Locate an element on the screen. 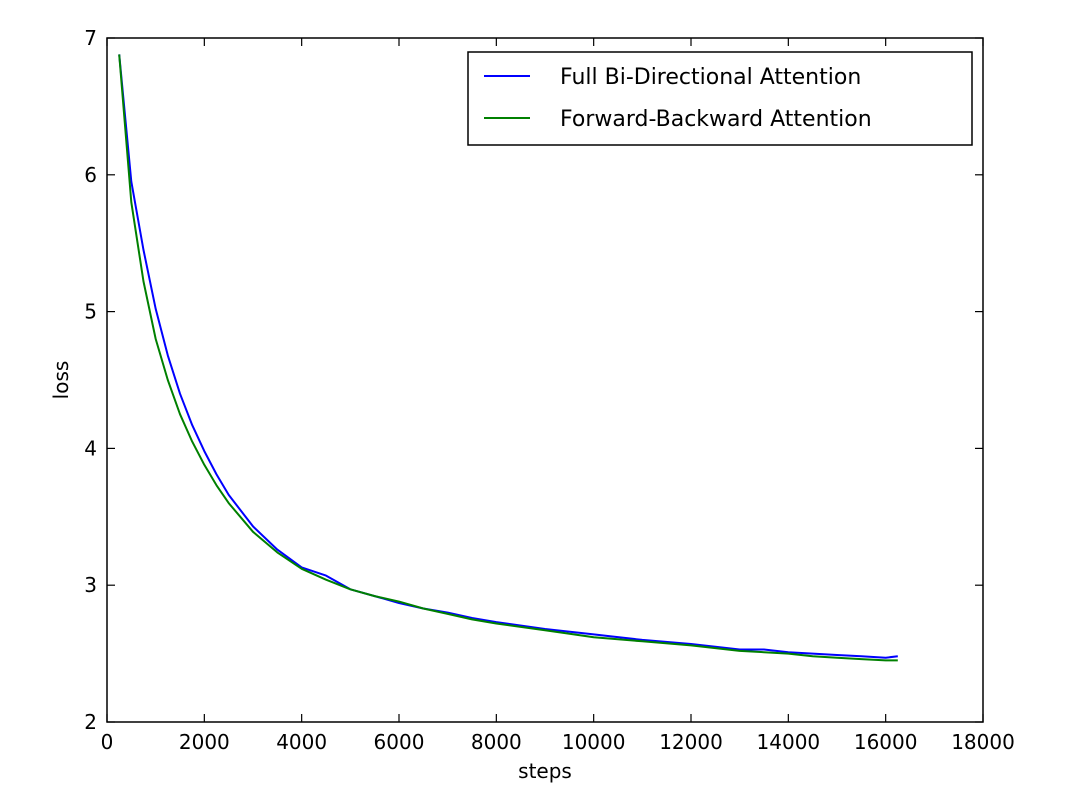  x-tick-label: 16000 is located at coordinates (886, 742).